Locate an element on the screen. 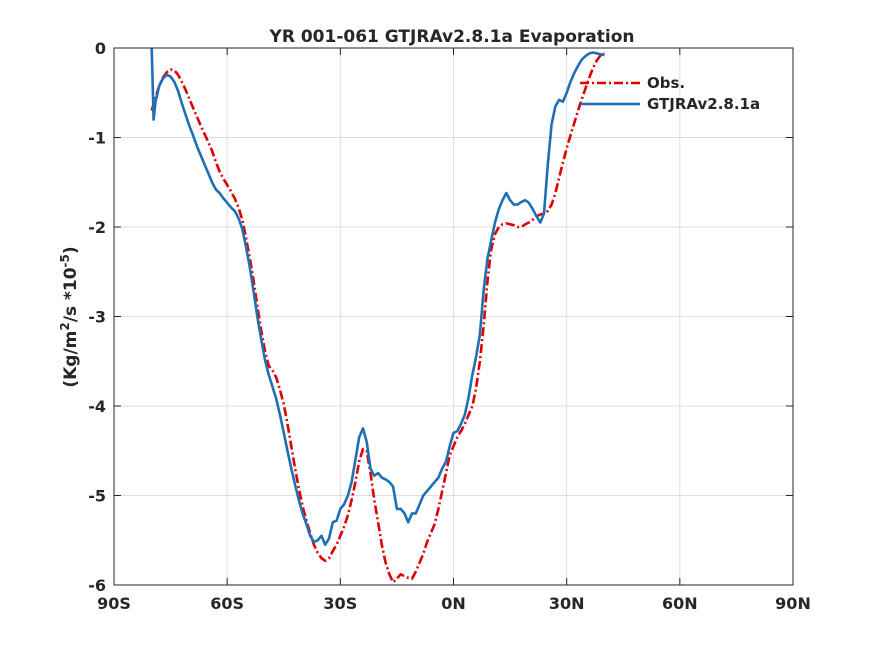  x-tick-label: 60S is located at coordinates (227, 603).